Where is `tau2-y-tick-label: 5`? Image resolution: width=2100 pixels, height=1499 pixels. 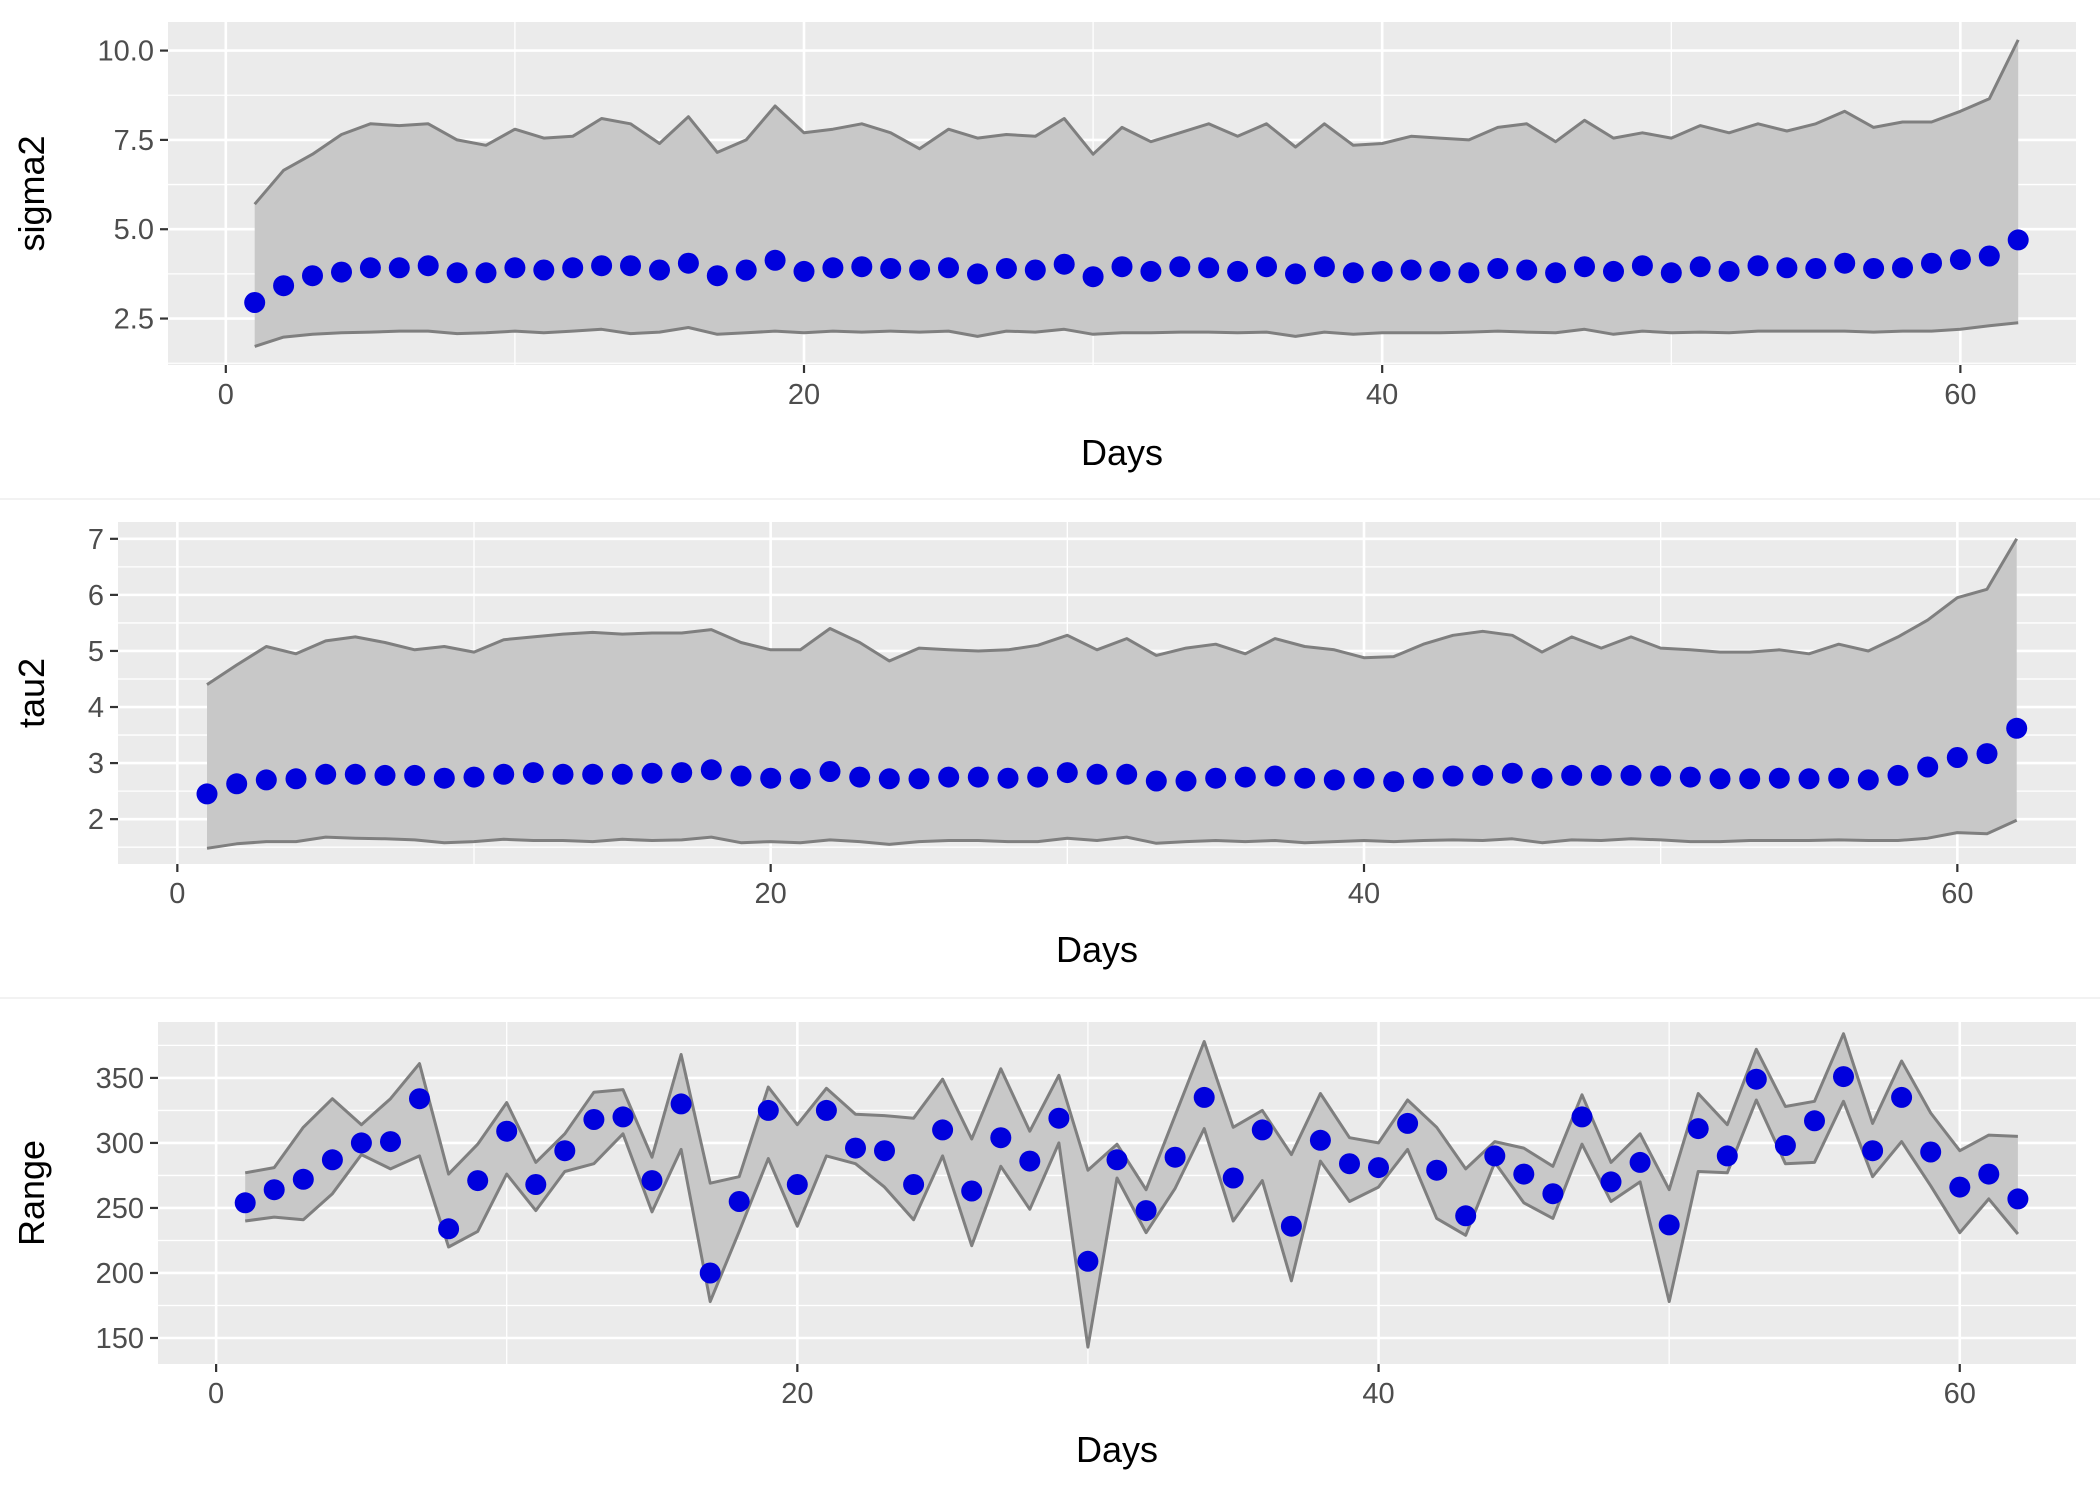
tau2-y-tick-label: 5 is located at coordinates (96, 652).